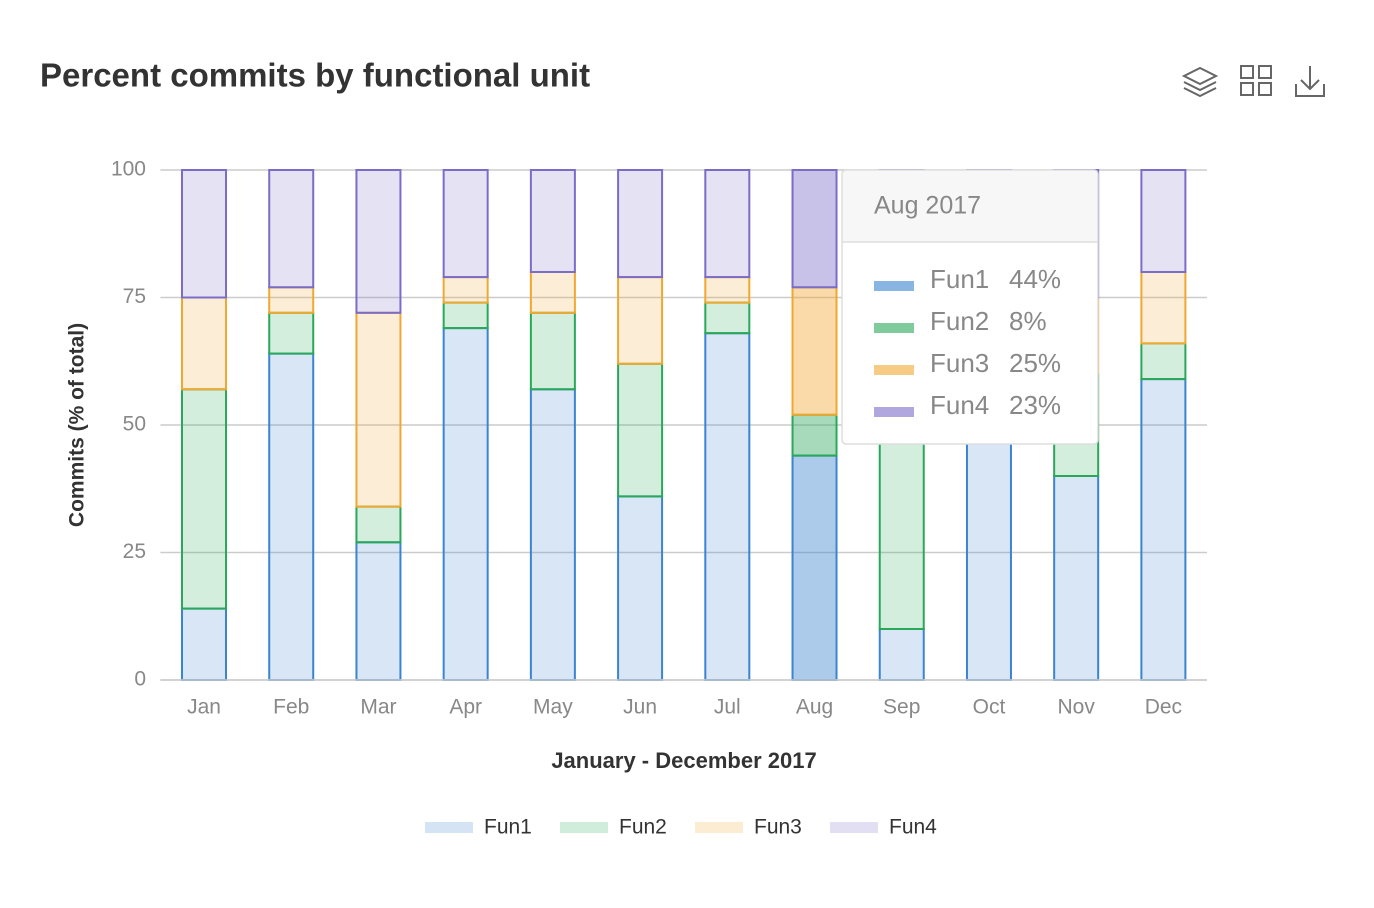 The height and width of the screenshot is (908, 1374). I want to click on x-tick-label: Aug, so click(814, 707).